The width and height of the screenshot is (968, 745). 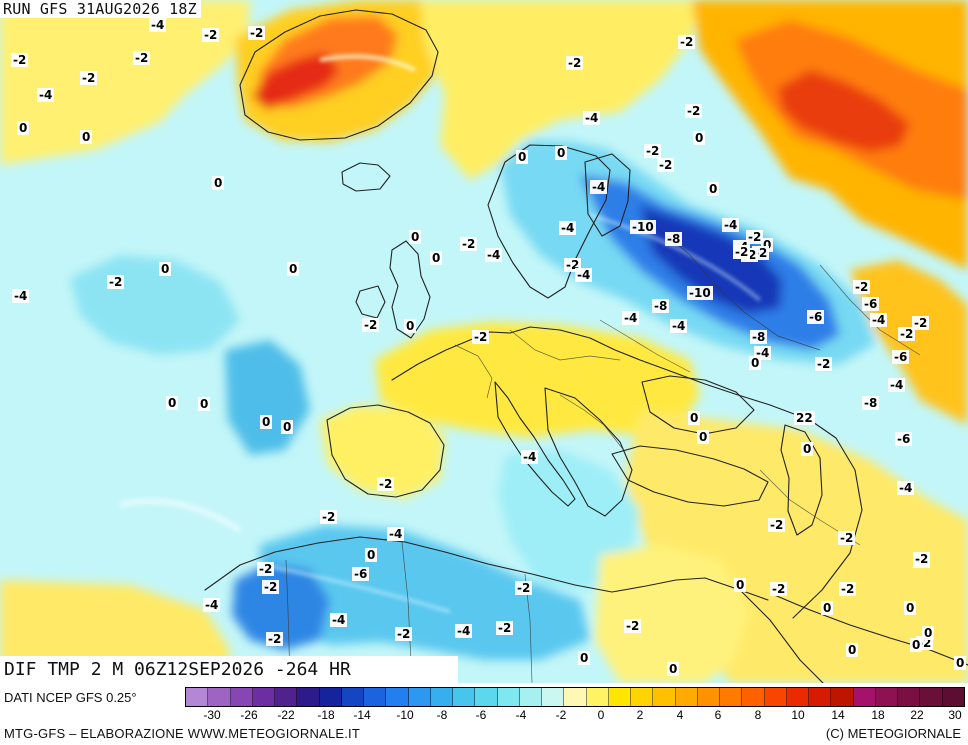 What do you see at coordinates (698, 405) in the screenshot?
I see `black-sea-coastline` at bounding box center [698, 405].